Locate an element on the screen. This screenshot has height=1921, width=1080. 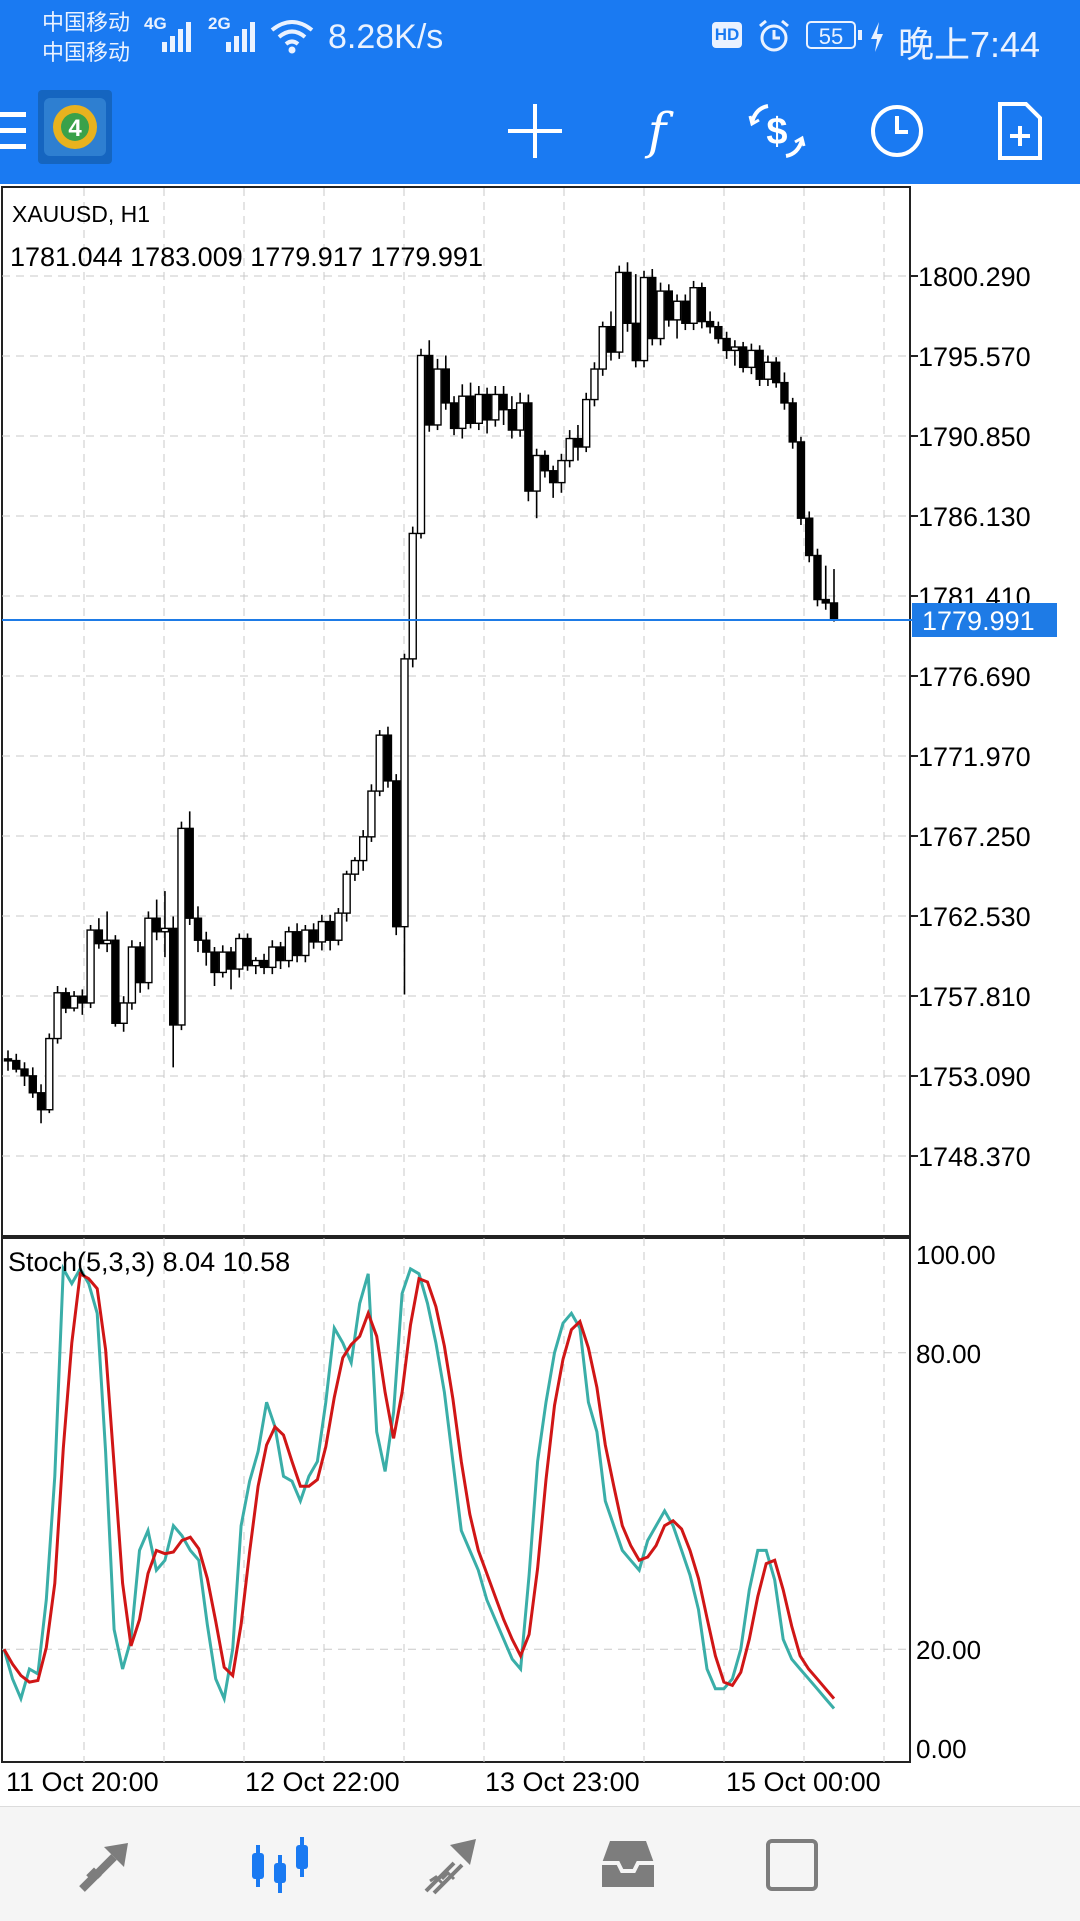
price-tick-5: 1776.690 is located at coordinates (974, 677).